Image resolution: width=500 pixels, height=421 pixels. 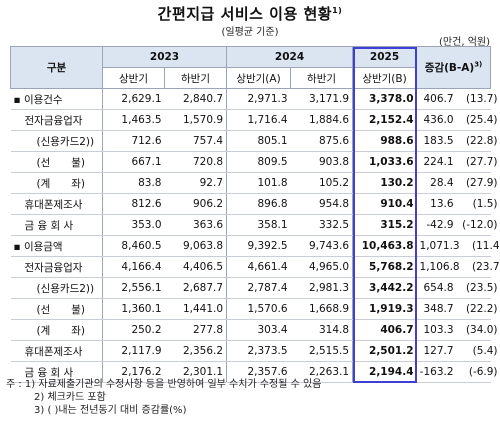 I want to click on value-cell: 277.8, so click(x=196, y=330).